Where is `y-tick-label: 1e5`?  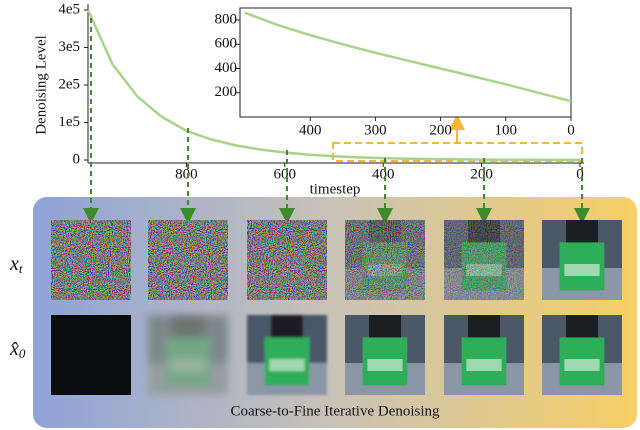
y-tick-label: 1e5 is located at coordinates (69, 122).